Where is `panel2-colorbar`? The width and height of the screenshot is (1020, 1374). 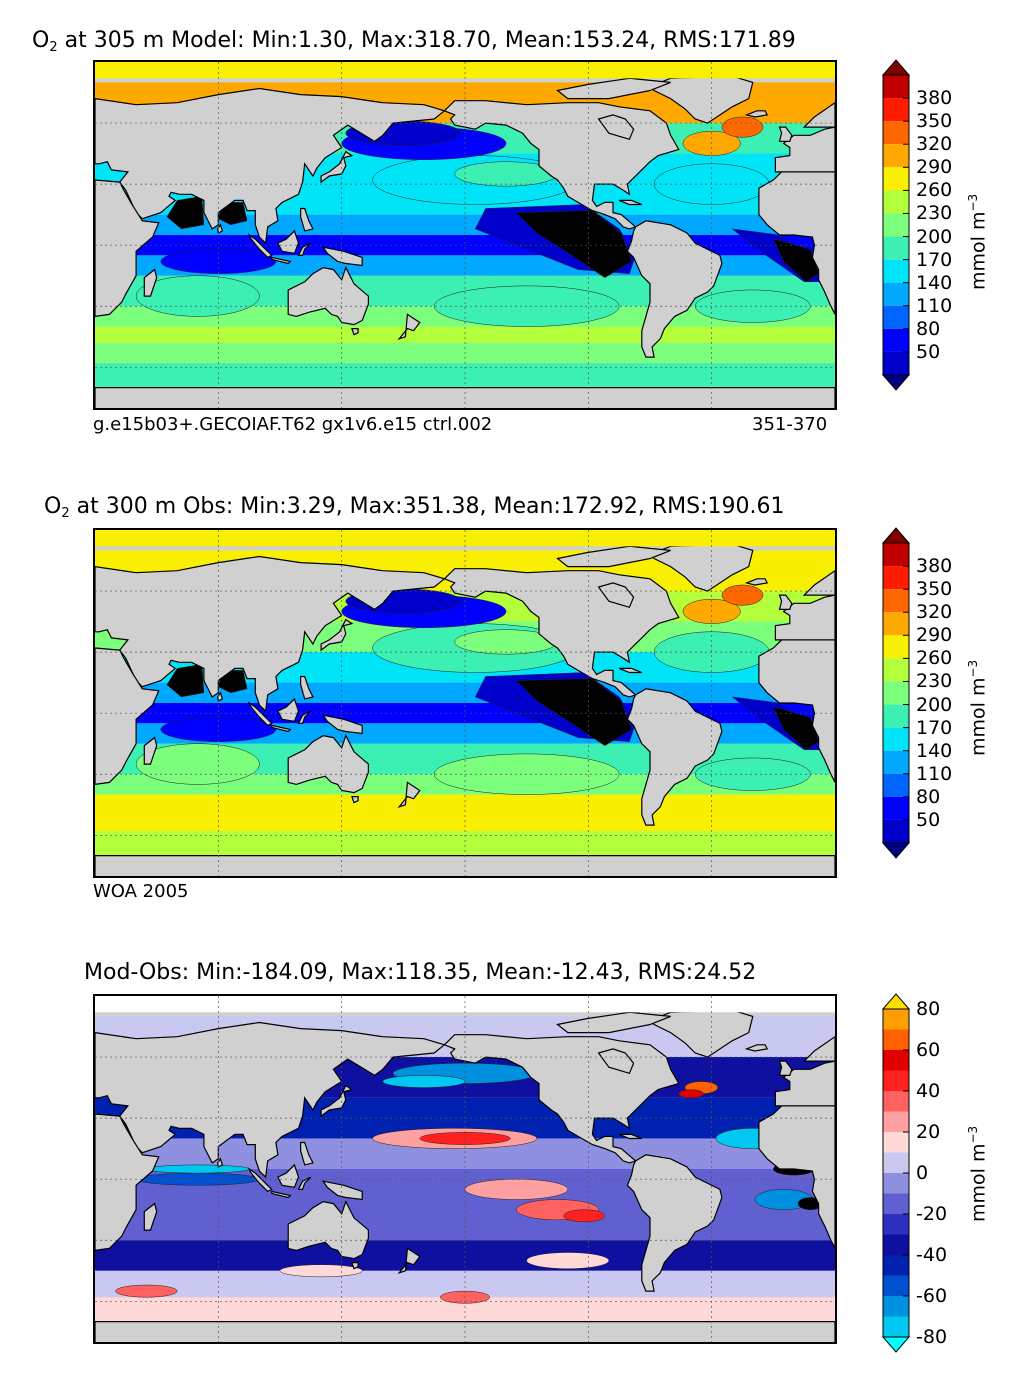 panel2-colorbar is located at coordinates (896, 693).